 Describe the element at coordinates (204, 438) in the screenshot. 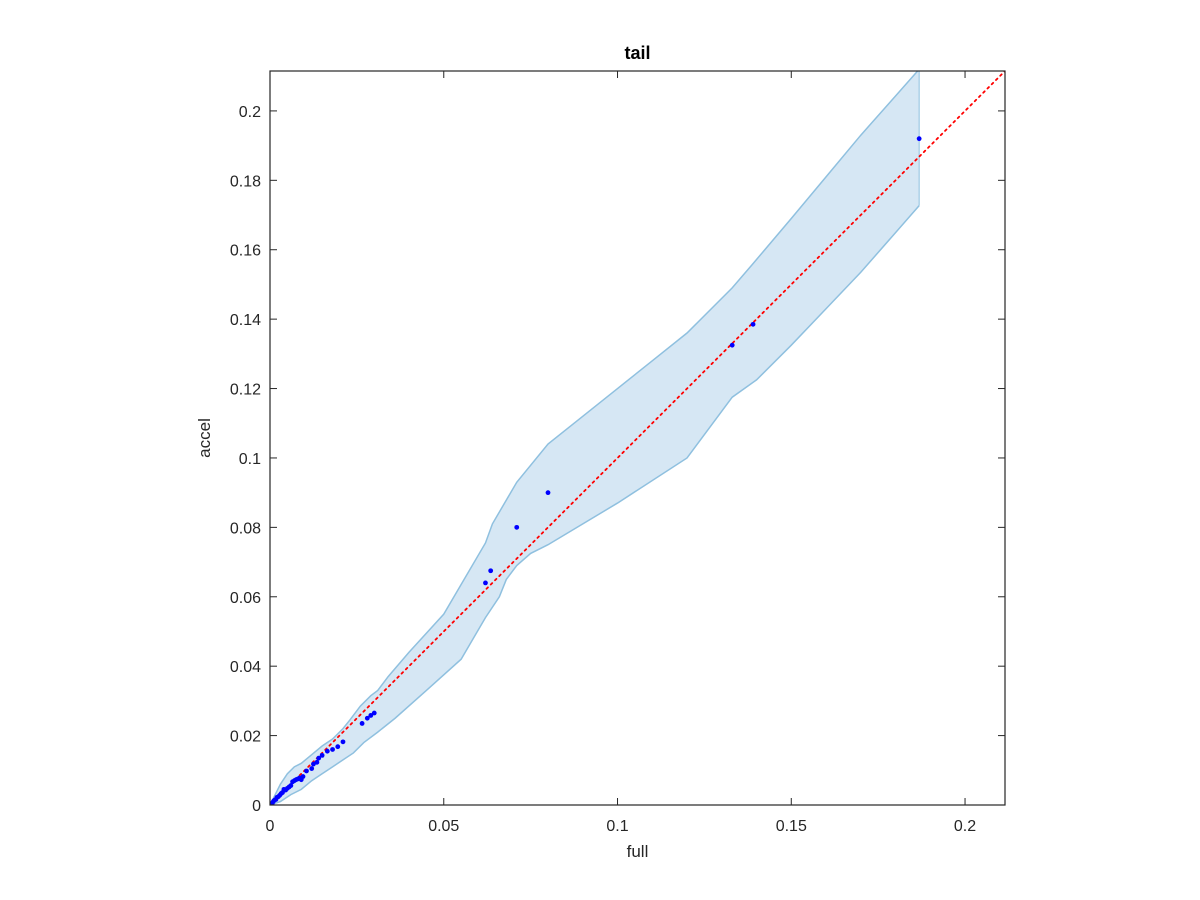

I see `y-axis-label: accel` at that location.